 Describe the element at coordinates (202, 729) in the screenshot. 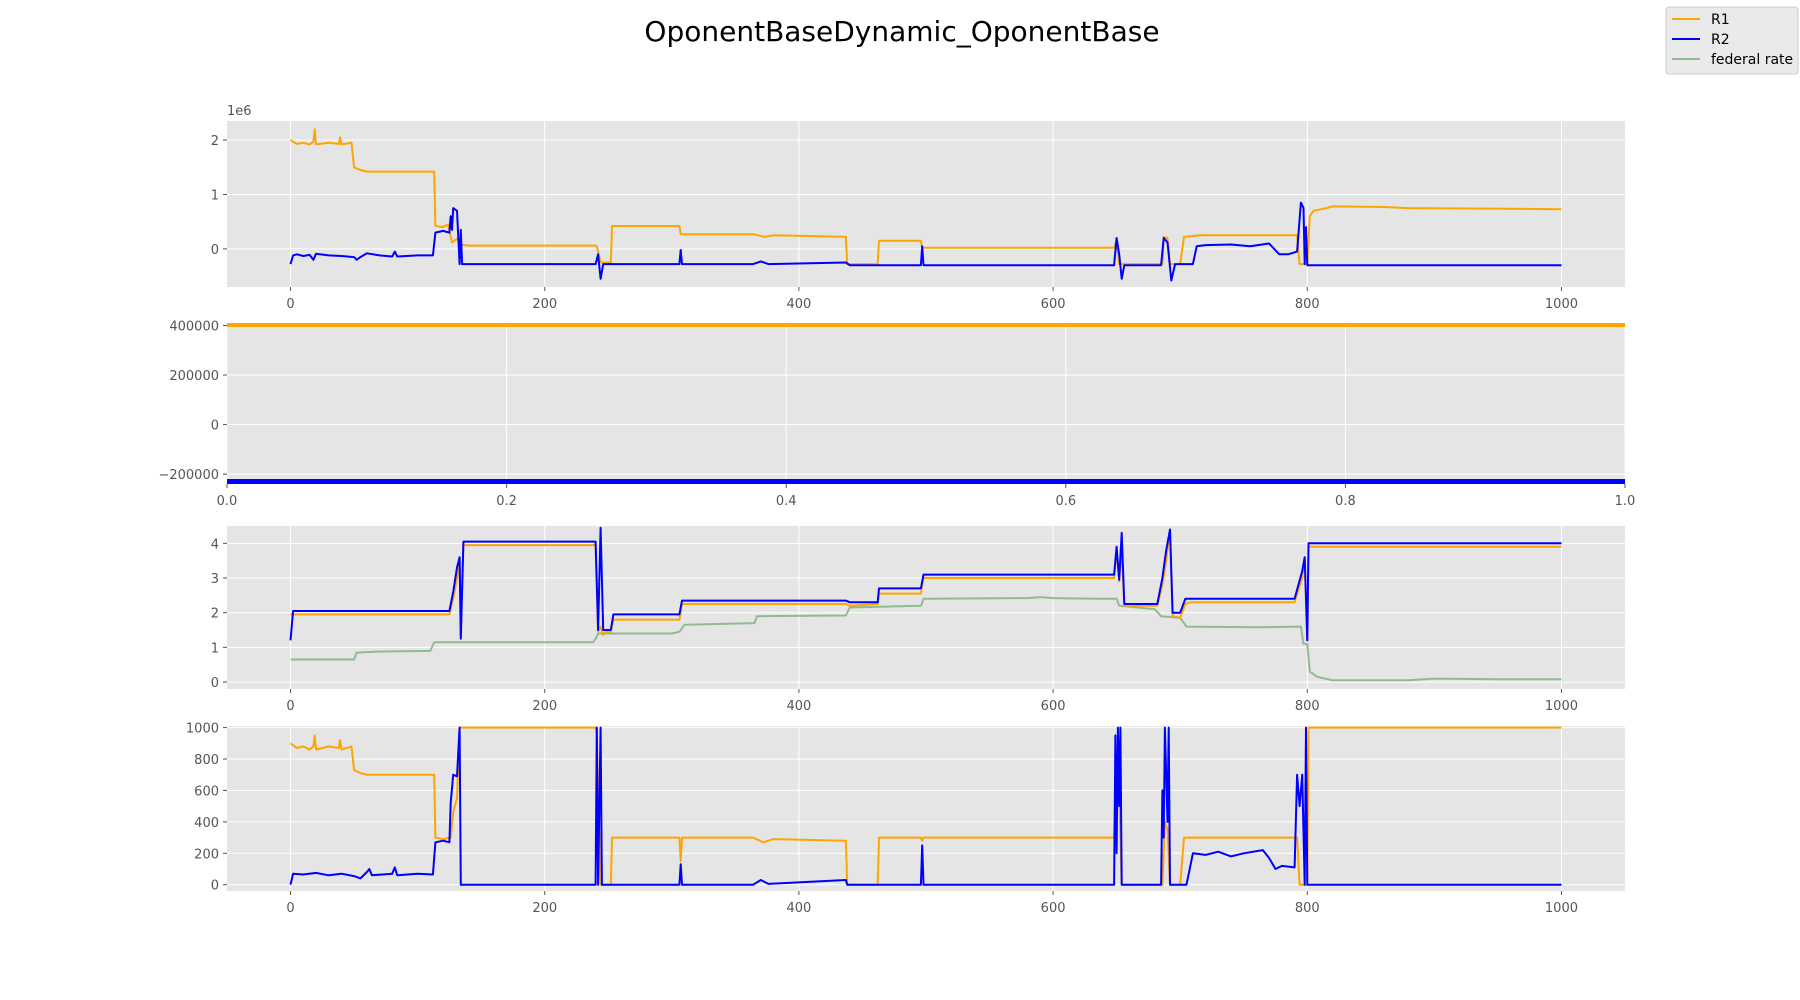

I see `y-tick-label: 1000` at that location.